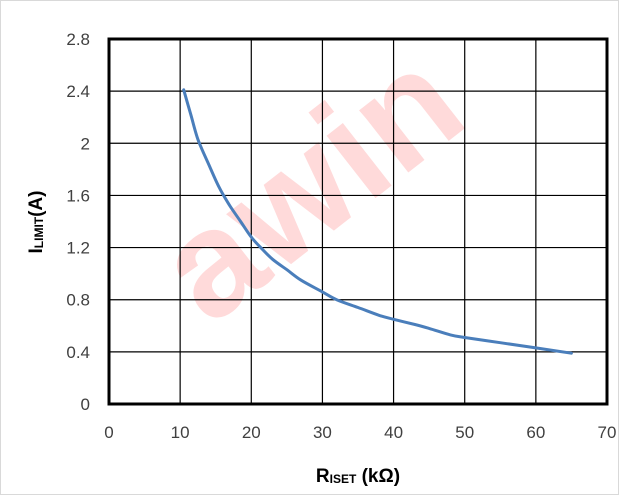  I want to click on x-axis-title: RISET (kΩ), so click(358, 476).